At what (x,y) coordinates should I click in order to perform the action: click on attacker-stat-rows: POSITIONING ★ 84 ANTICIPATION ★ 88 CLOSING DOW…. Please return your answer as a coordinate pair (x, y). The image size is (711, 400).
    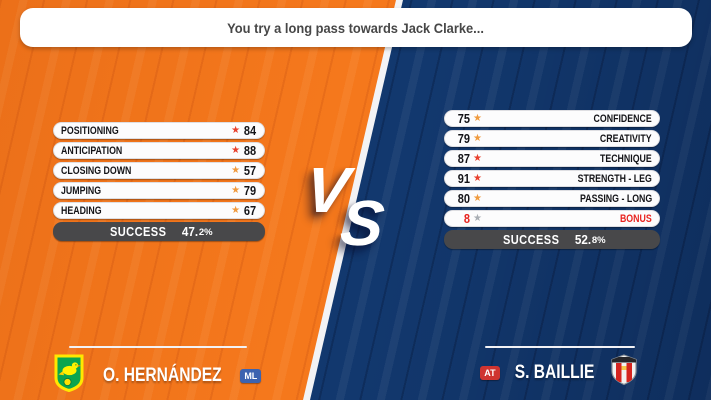
    Looking at the image, I should click on (159, 170).